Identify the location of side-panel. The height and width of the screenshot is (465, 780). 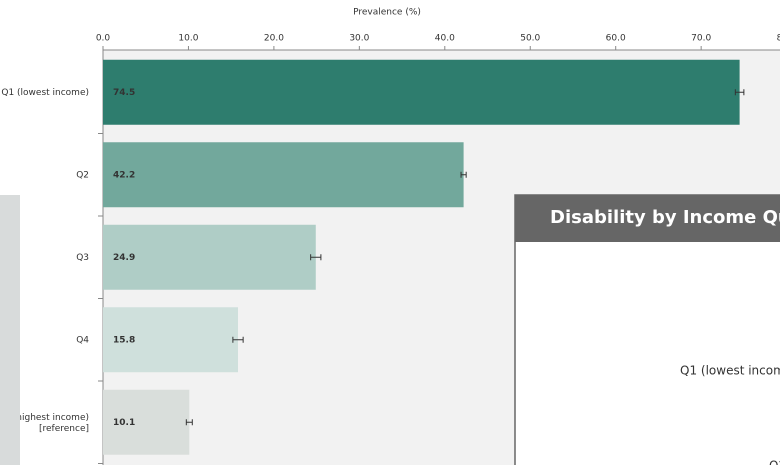
(10, 330).